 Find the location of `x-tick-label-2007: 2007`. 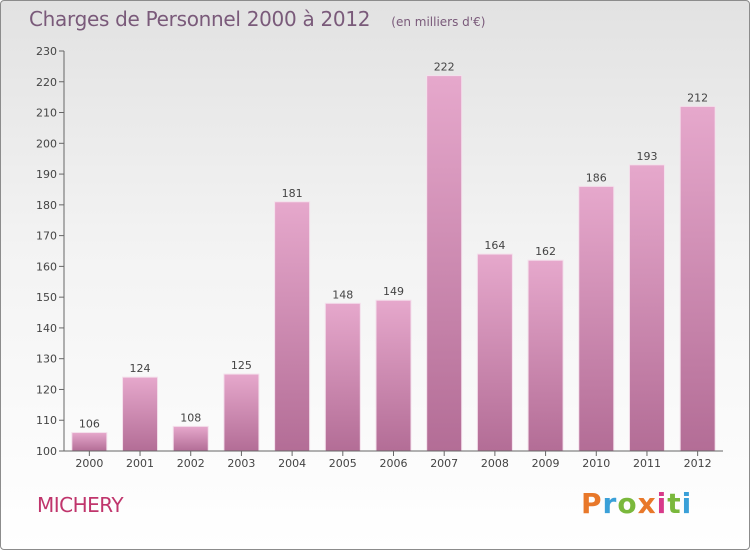

x-tick-label-2007: 2007 is located at coordinates (444, 463).